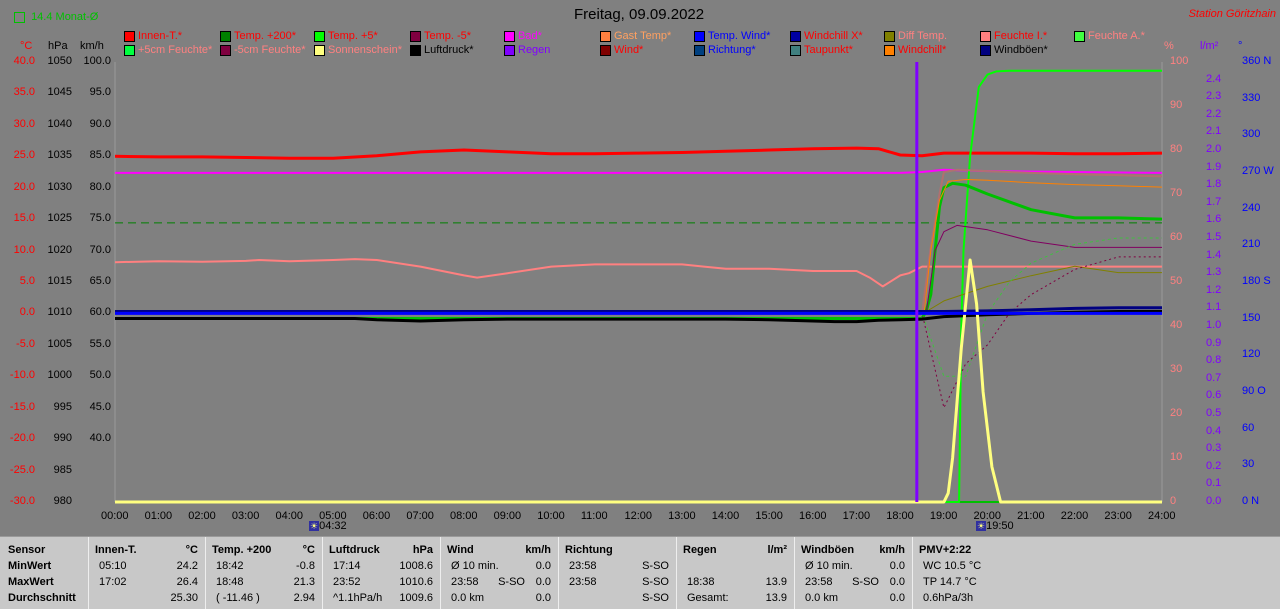 The height and width of the screenshot is (609, 1280). Describe the element at coordinates (353, 36) in the screenshot. I see `legend-label: Temp. +5*` at that location.